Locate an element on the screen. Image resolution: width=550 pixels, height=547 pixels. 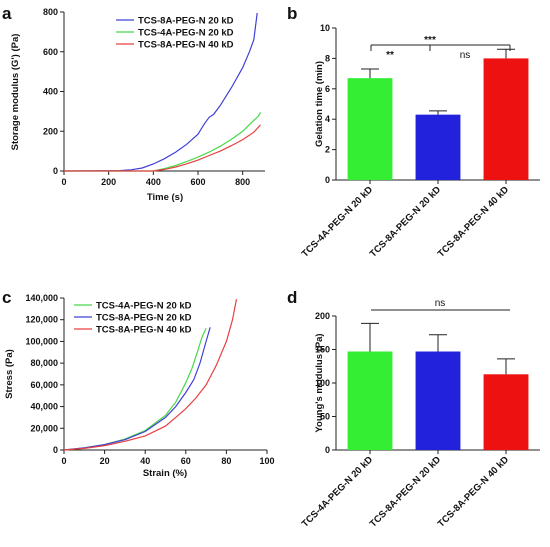
panel-d-significance: ns is located at coordinates (440, 304).